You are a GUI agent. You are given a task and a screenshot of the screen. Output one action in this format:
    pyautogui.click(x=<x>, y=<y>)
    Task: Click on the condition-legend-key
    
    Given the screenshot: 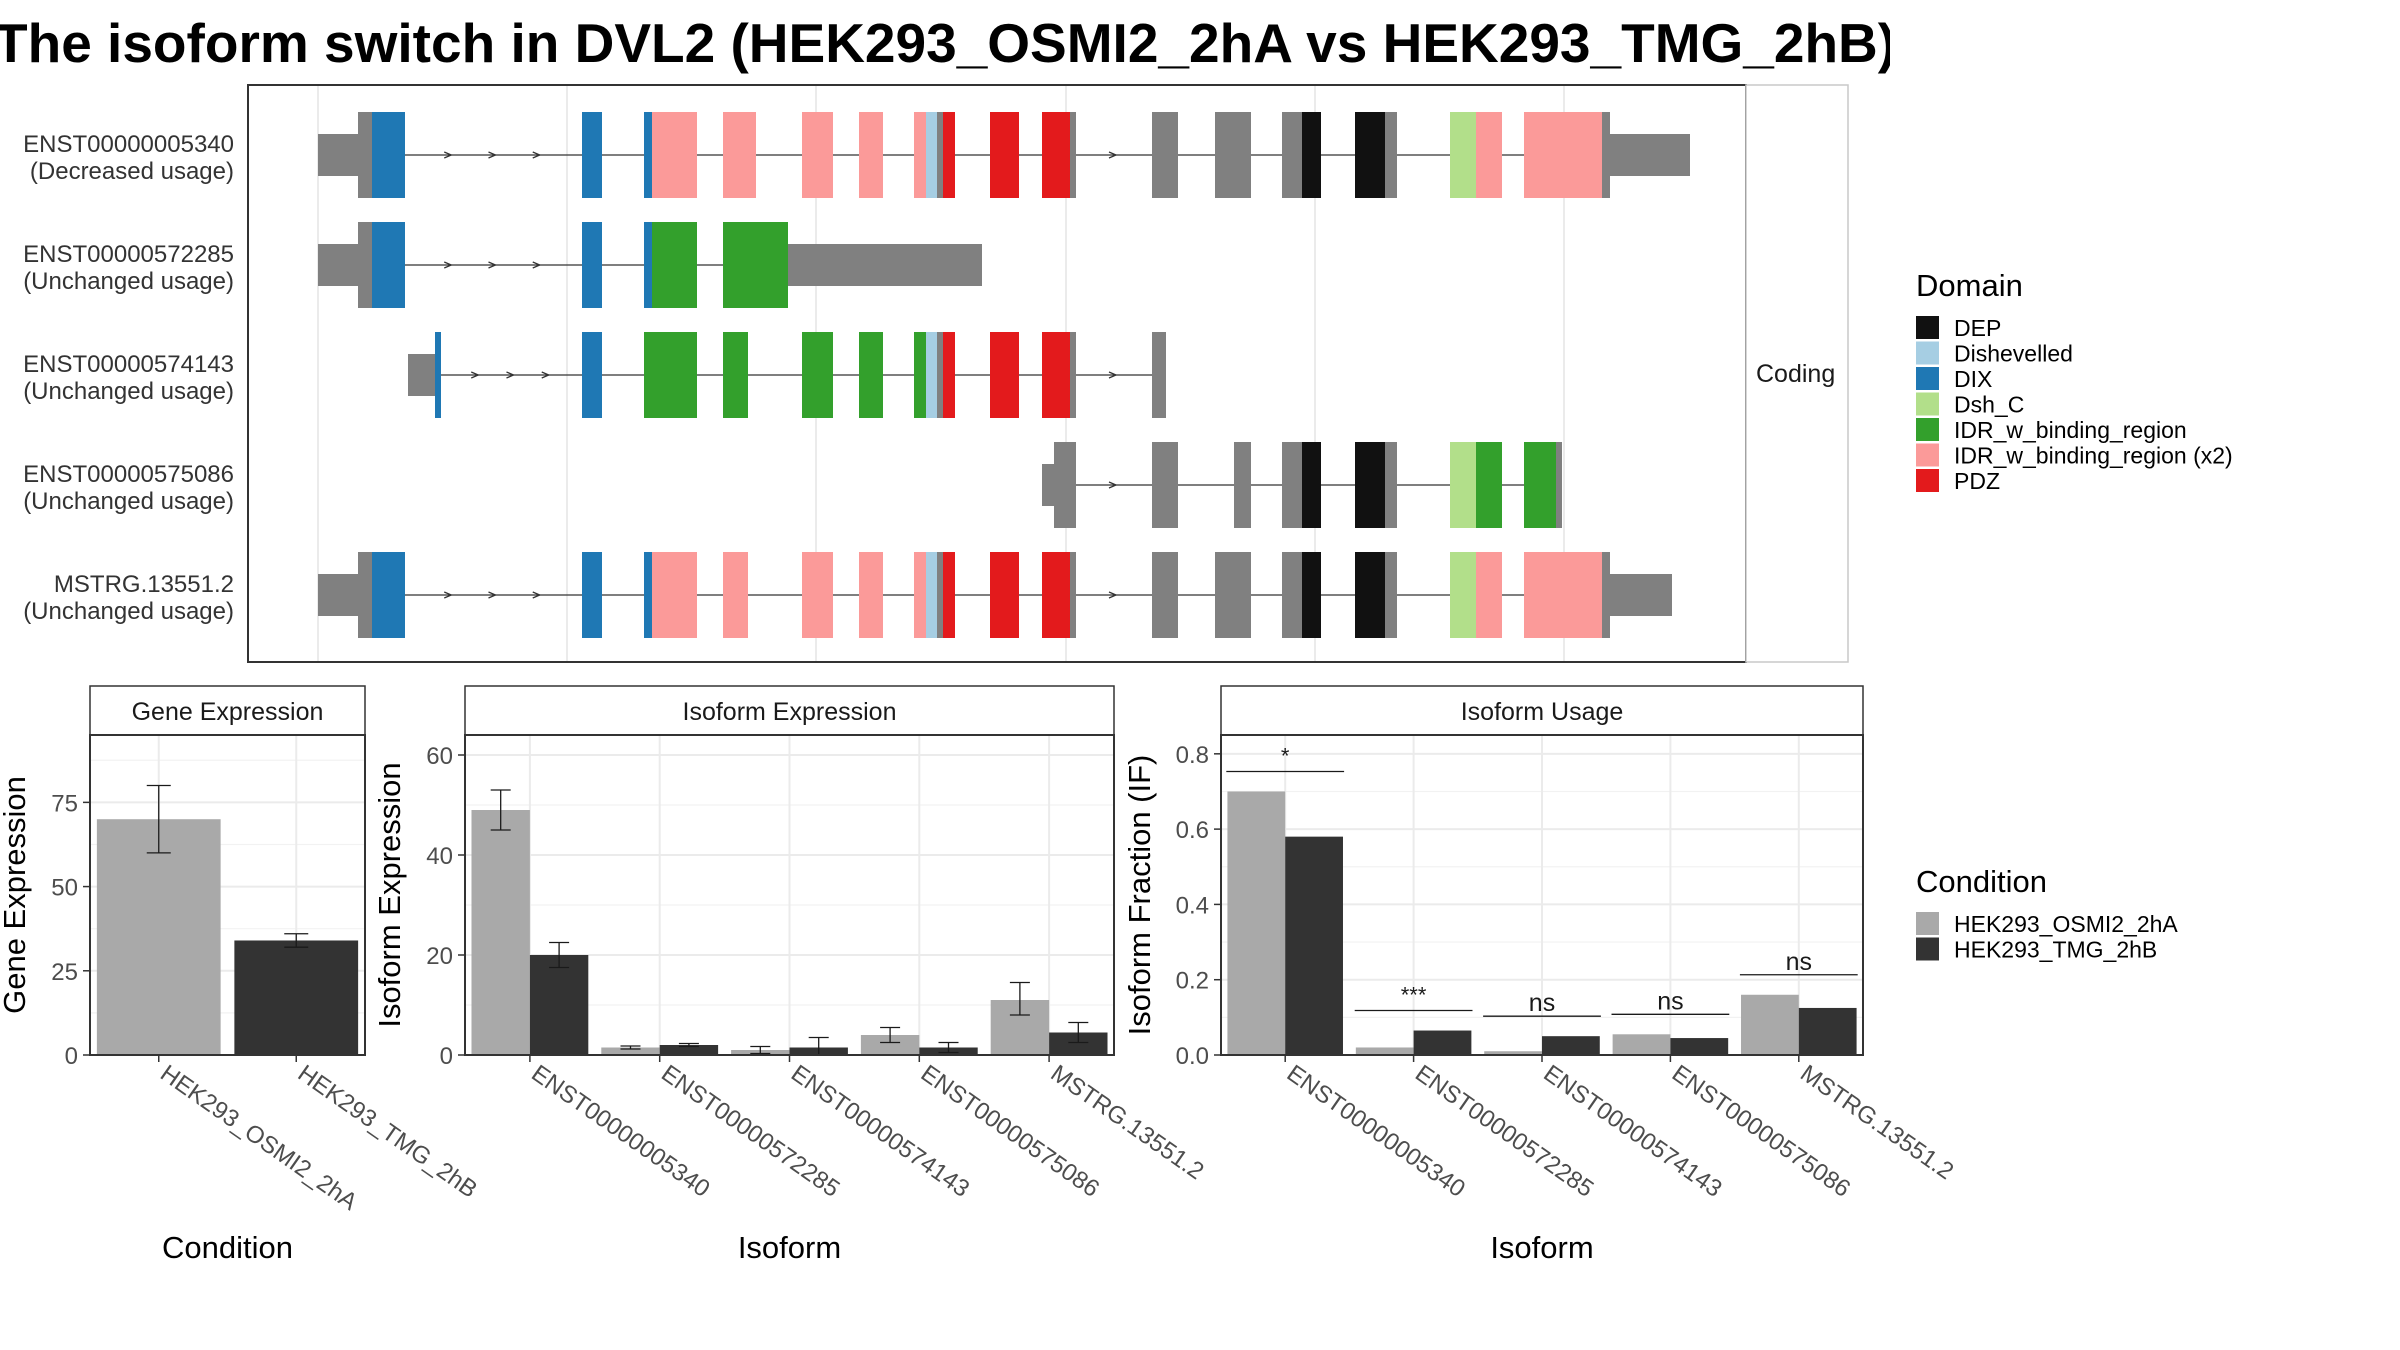 What is the action you would take?
    pyautogui.click(x=1927, y=949)
    